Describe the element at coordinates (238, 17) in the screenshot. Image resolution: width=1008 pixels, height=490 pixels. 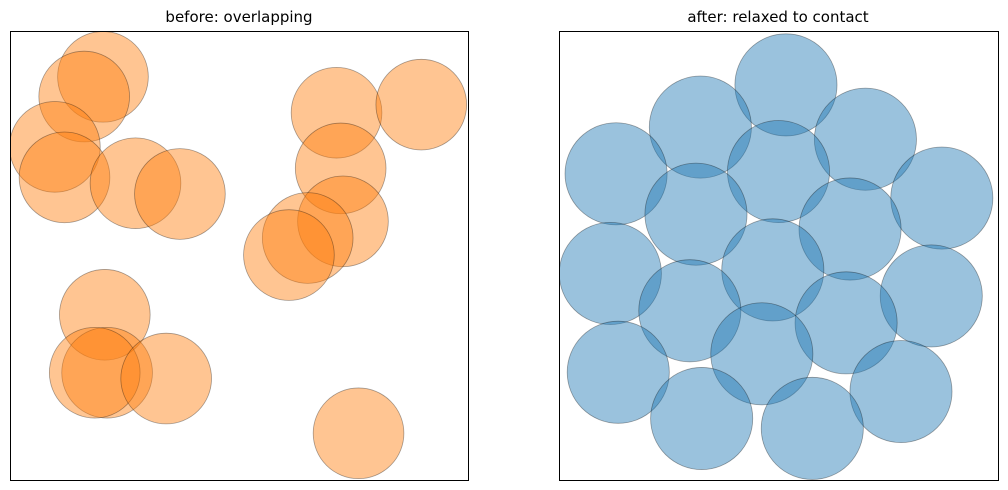
I see `before-panel-title: before: overlapping` at that location.